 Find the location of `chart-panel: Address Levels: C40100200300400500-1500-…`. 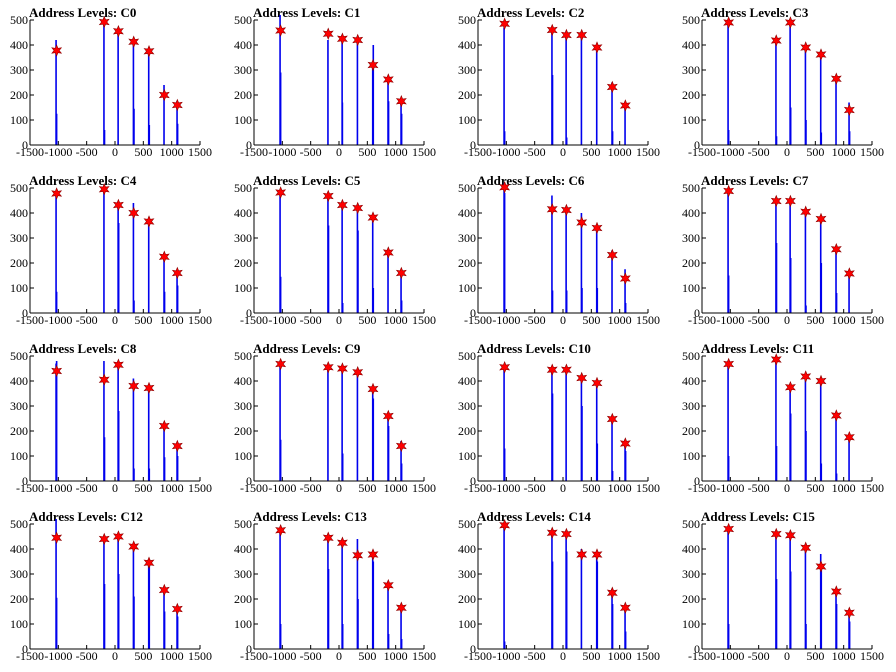

chart-panel: Address Levels: C40100200300400500-1500-… is located at coordinates (111, 250).